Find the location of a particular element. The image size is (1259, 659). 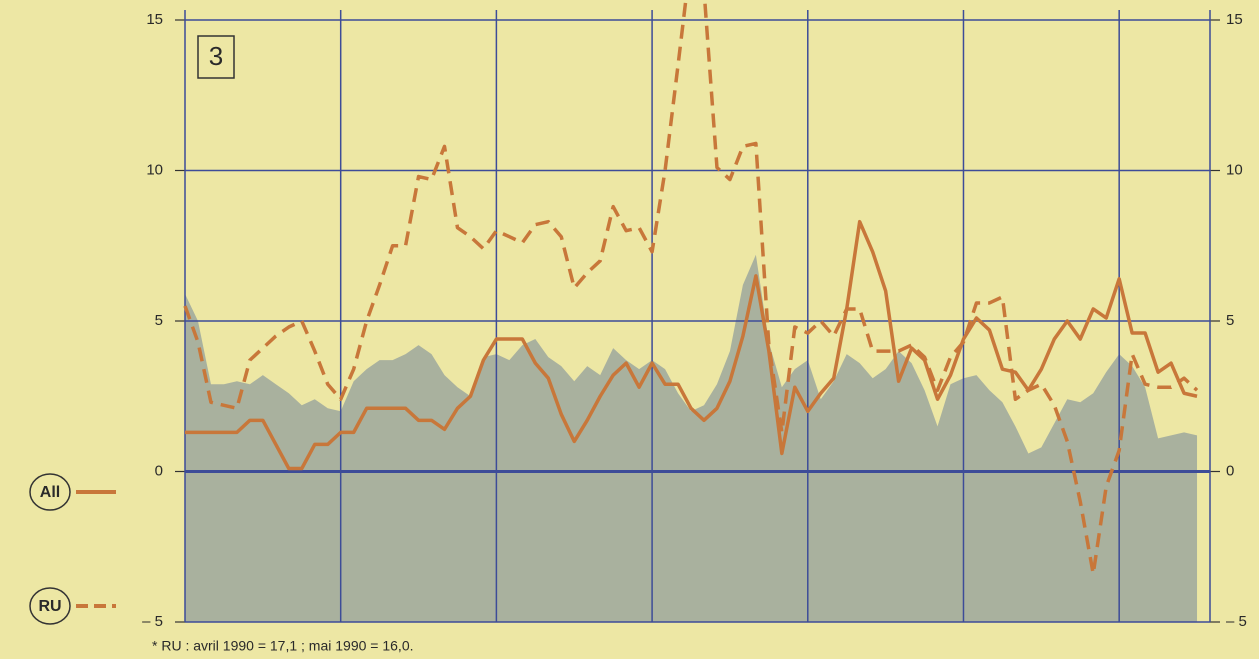

y-tick-label: 15 is located at coordinates (154, 19).